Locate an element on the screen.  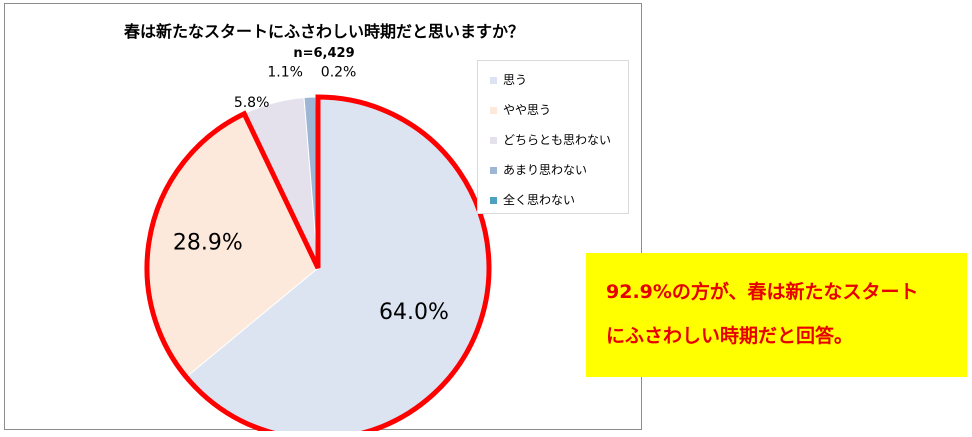
callout-line-2: にふさわしい時期だと回答。 is located at coordinates (730, 336).